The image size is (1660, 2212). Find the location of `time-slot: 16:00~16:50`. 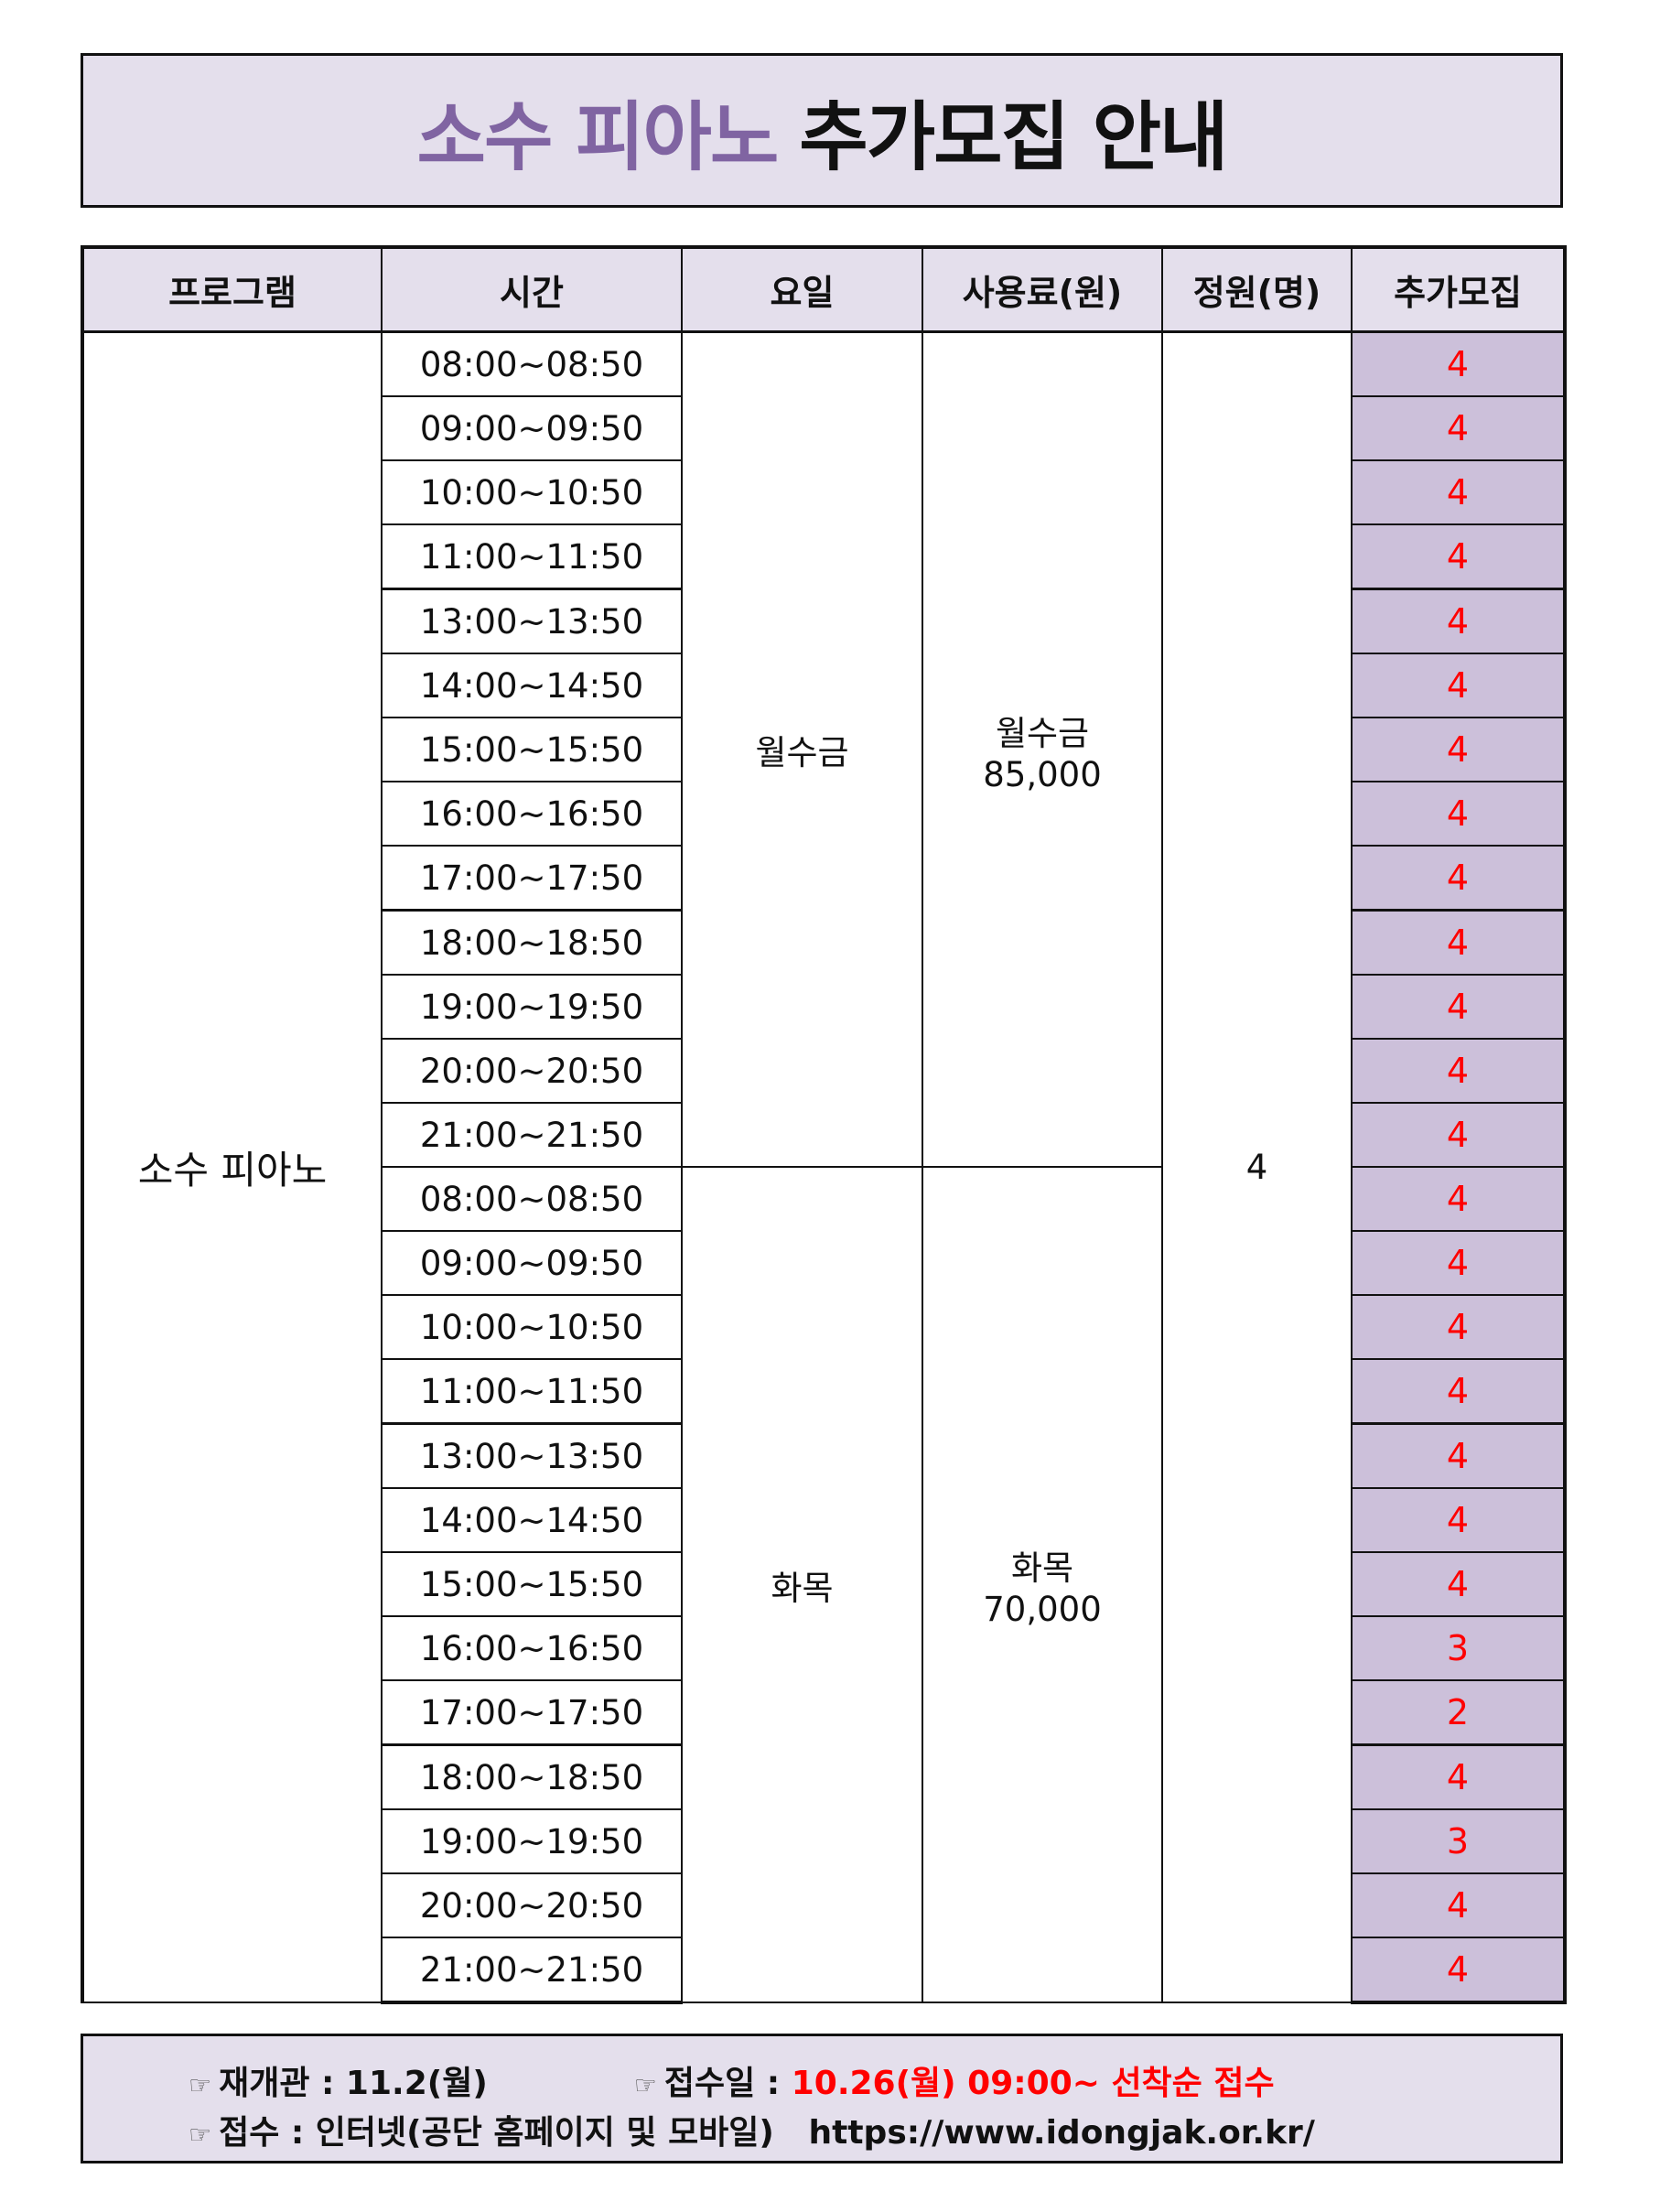

time-slot: 16:00~16:50 is located at coordinates (532, 814).